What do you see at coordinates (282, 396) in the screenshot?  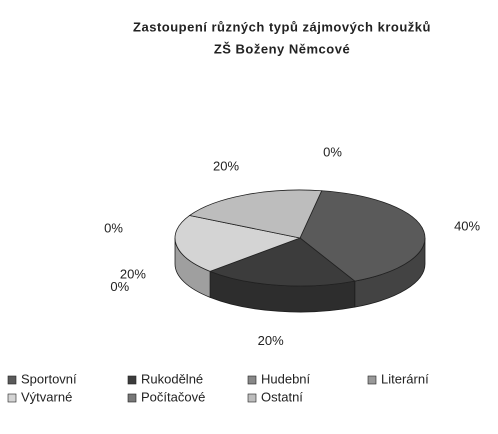 I see `legend-label: Ostatní` at bounding box center [282, 396].